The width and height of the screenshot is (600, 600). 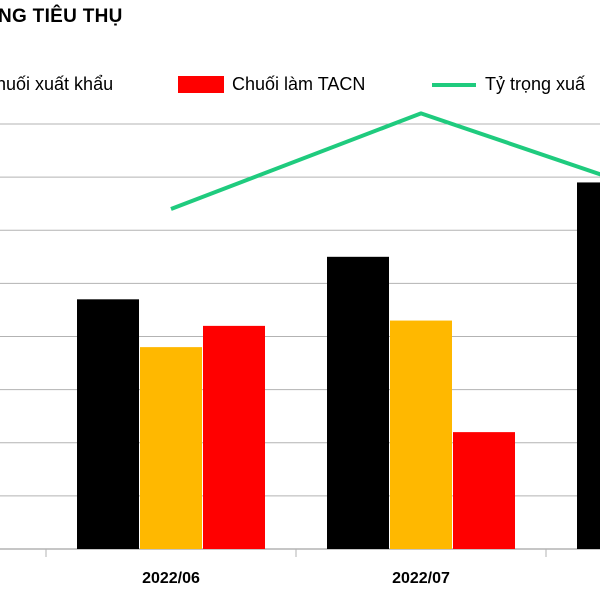 What do you see at coordinates (299, 84) in the screenshot?
I see `legend-label: Chuối làm TACN` at bounding box center [299, 84].